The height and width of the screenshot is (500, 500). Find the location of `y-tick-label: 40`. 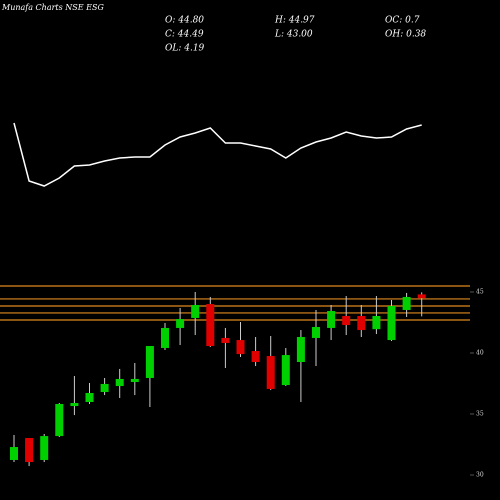

y-tick-label: 40 is located at coordinates (480, 352).